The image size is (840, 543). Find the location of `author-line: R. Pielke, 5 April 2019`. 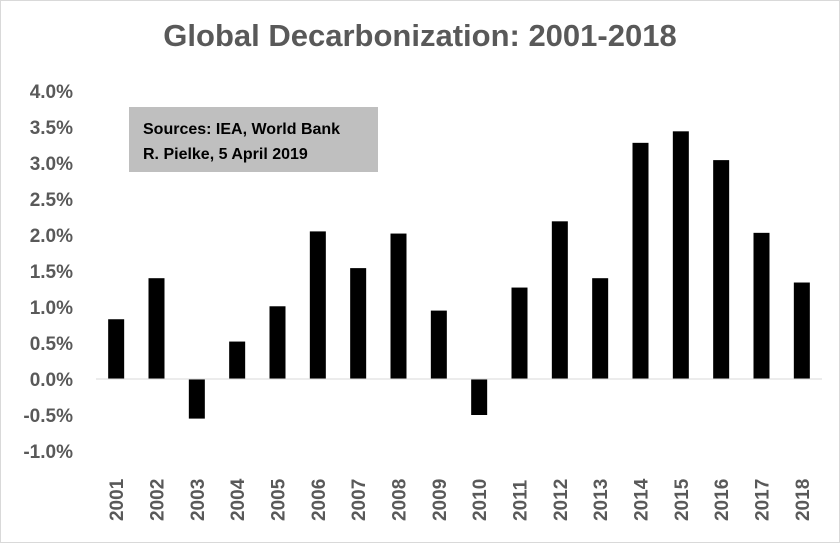

author-line: R. Pielke, 5 April 2019 is located at coordinates (225, 154).